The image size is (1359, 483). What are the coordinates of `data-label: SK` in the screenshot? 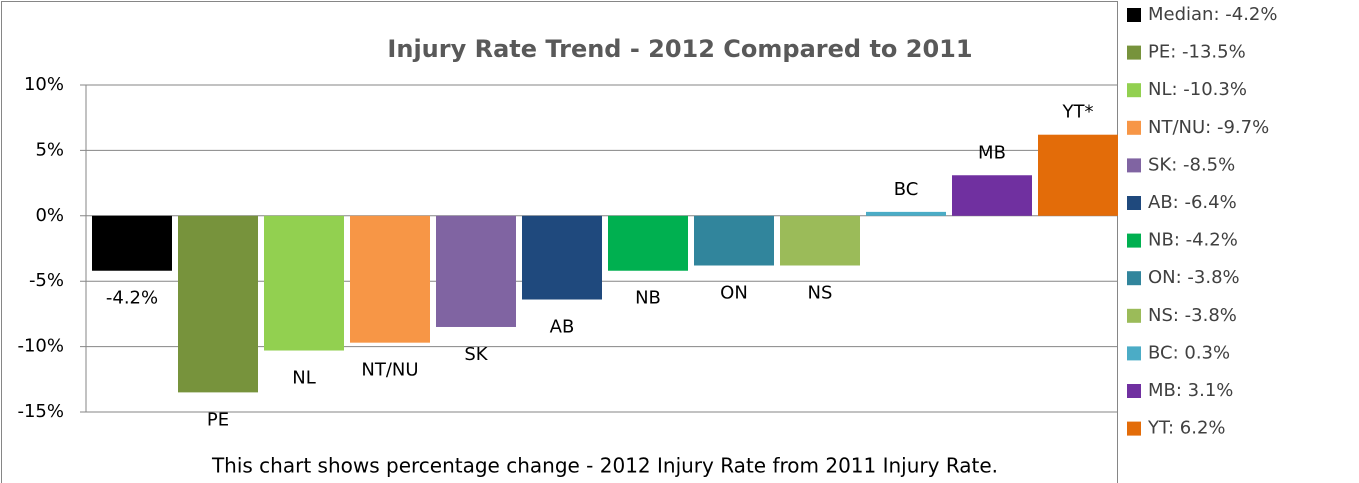 It's located at (476, 354).